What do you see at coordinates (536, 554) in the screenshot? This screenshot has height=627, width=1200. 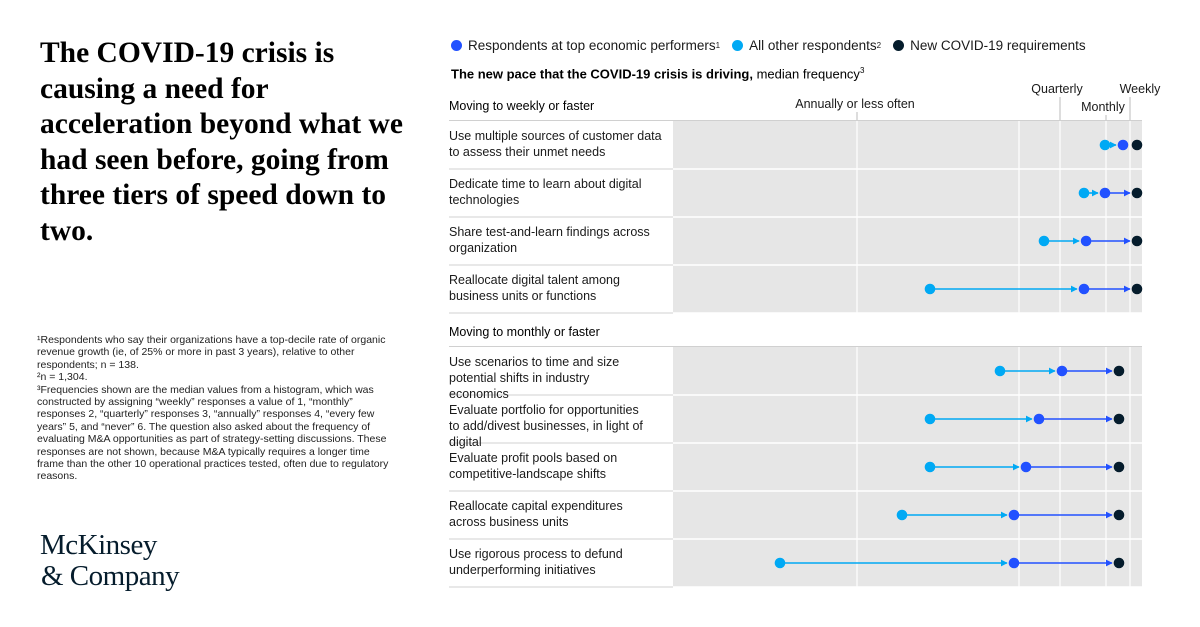 I see `row-label-line: Use rigorous process to defund` at bounding box center [536, 554].